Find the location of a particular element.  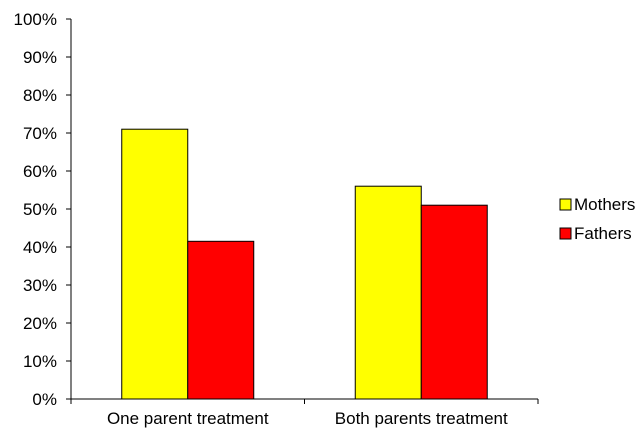

y-tick-label: 10% is located at coordinates (40, 361).